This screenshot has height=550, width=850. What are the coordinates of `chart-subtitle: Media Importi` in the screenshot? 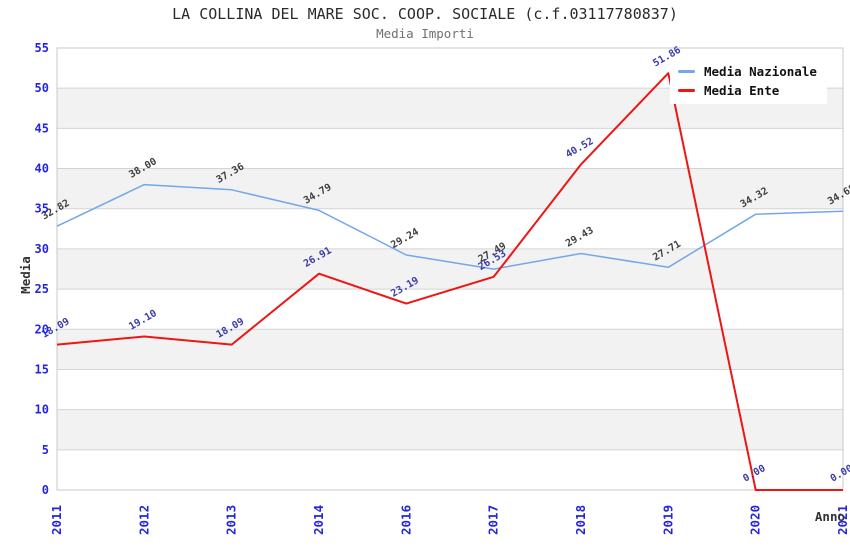 It's located at (425, 33).